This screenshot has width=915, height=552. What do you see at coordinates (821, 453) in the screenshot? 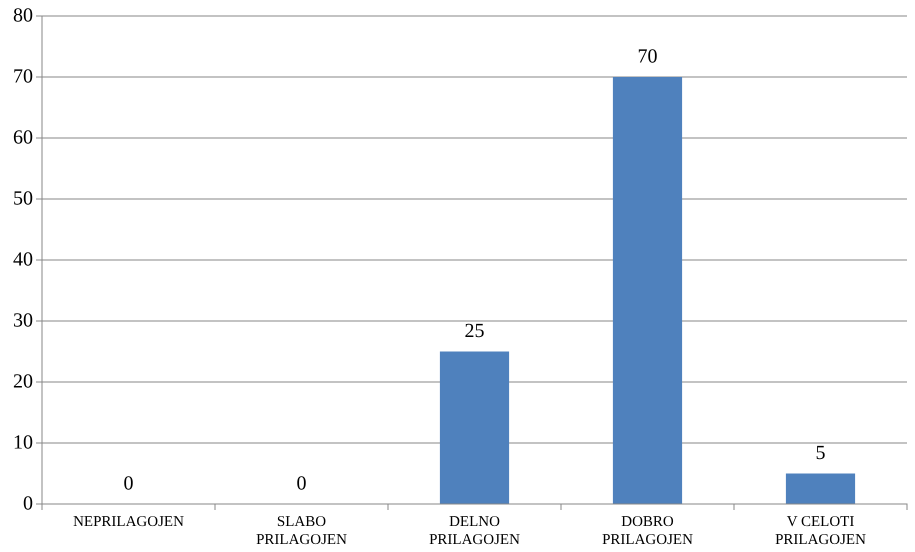
I see `data-label: 5` at bounding box center [821, 453].